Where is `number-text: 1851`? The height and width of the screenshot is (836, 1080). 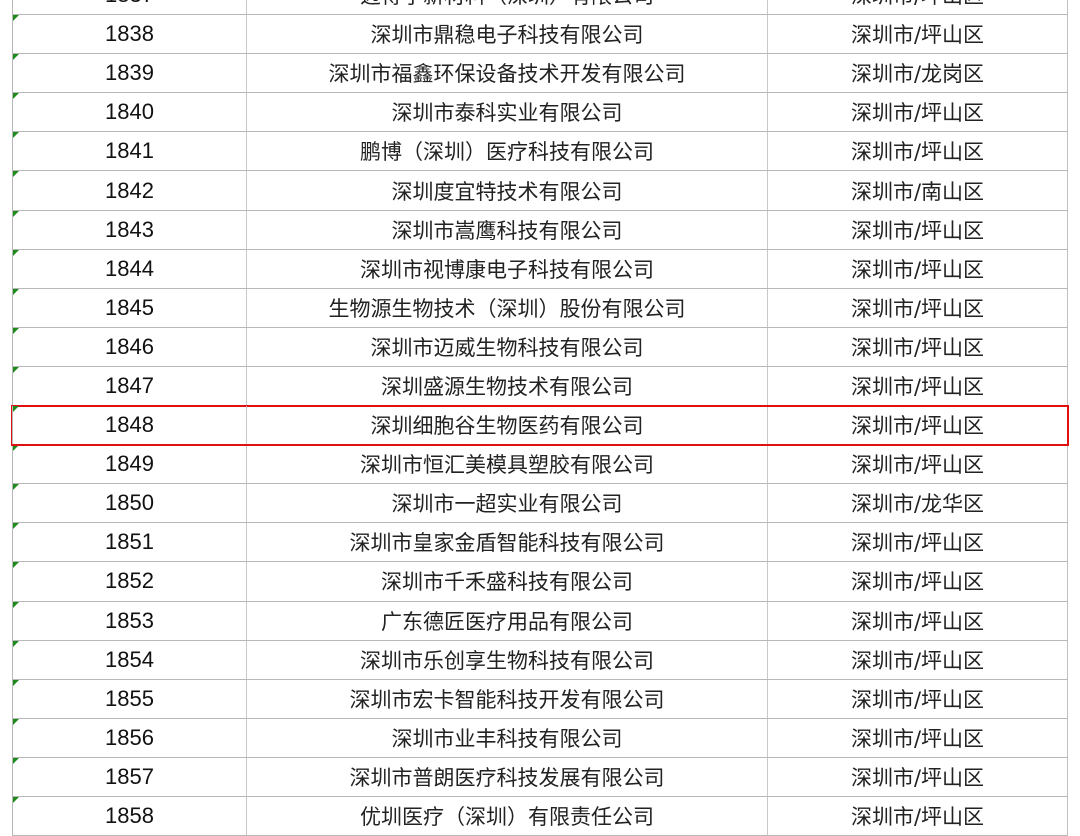 number-text: 1851 is located at coordinates (129, 542).